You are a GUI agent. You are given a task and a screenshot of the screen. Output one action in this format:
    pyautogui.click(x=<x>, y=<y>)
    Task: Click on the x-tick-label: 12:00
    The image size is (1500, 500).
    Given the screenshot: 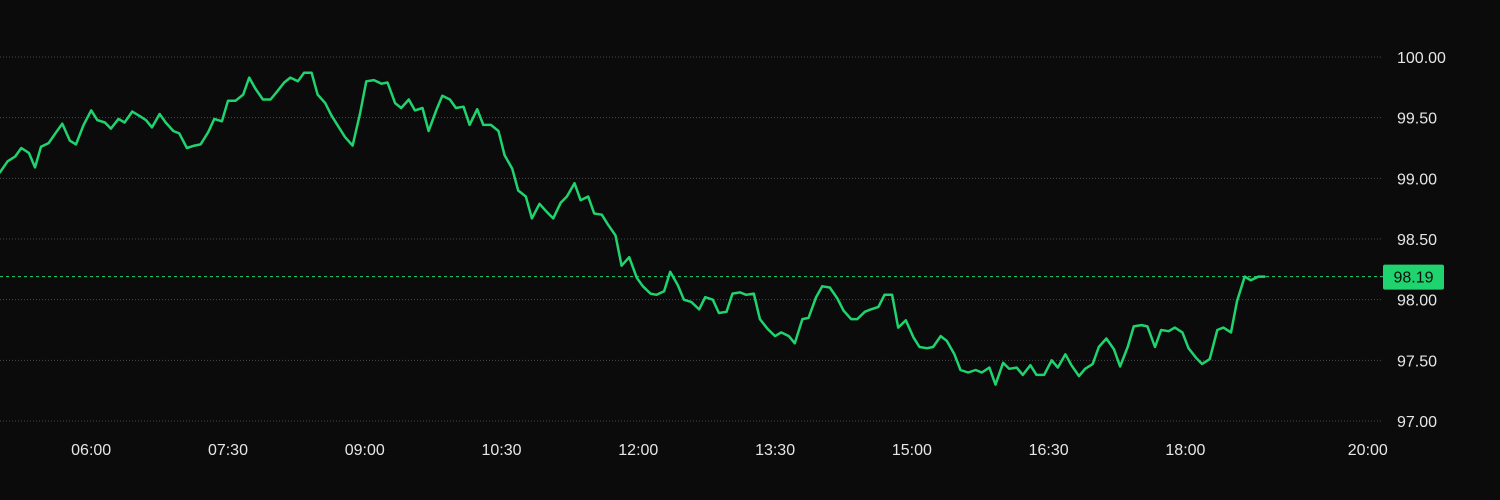 What is the action you would take?
    pyautogui.click(x=638, y=450)
    